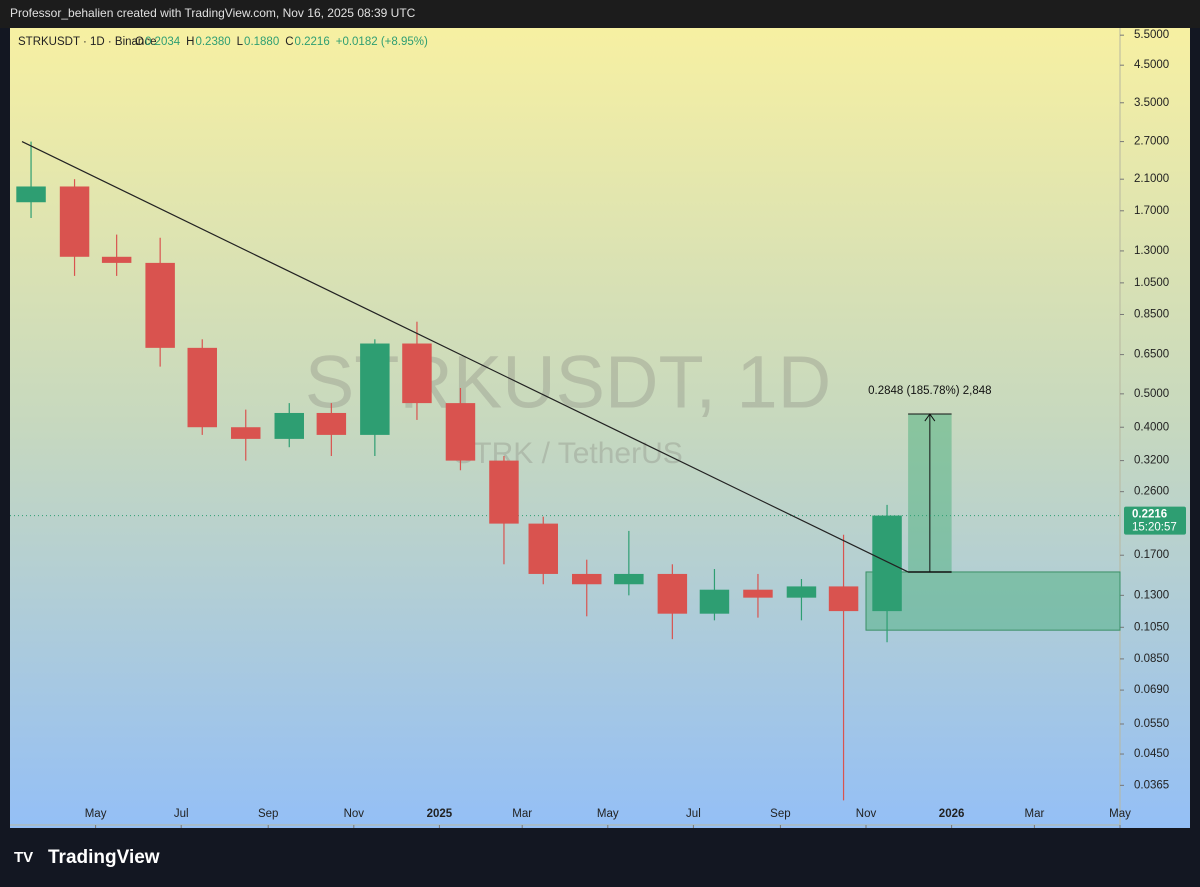 The width and height of the screenshot is (1200, 887). Describe the element at coordinates (240, 42) in the screenshot. I see `ohlc-key: L` at that location.